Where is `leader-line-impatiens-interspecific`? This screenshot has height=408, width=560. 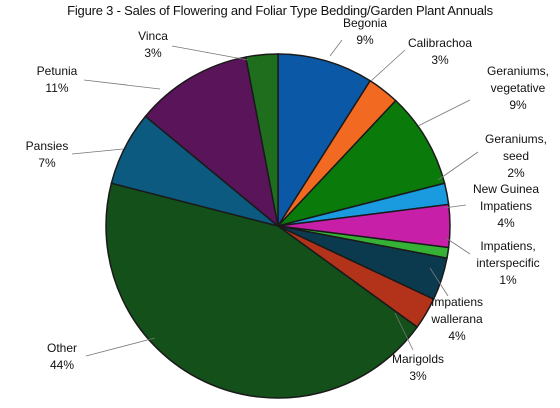 leader-line-impatiens-interspecific is located at coordinates (458, 246).